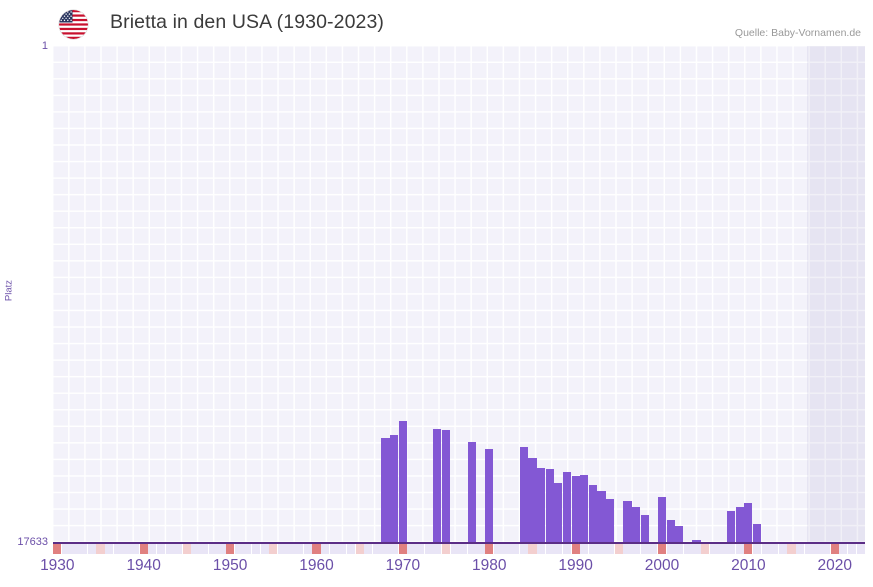  What do you see at coordinates (230, 565) in the screenshot?
I see `x-axis-label-1950: 1950` at bounding box center [230, 565].